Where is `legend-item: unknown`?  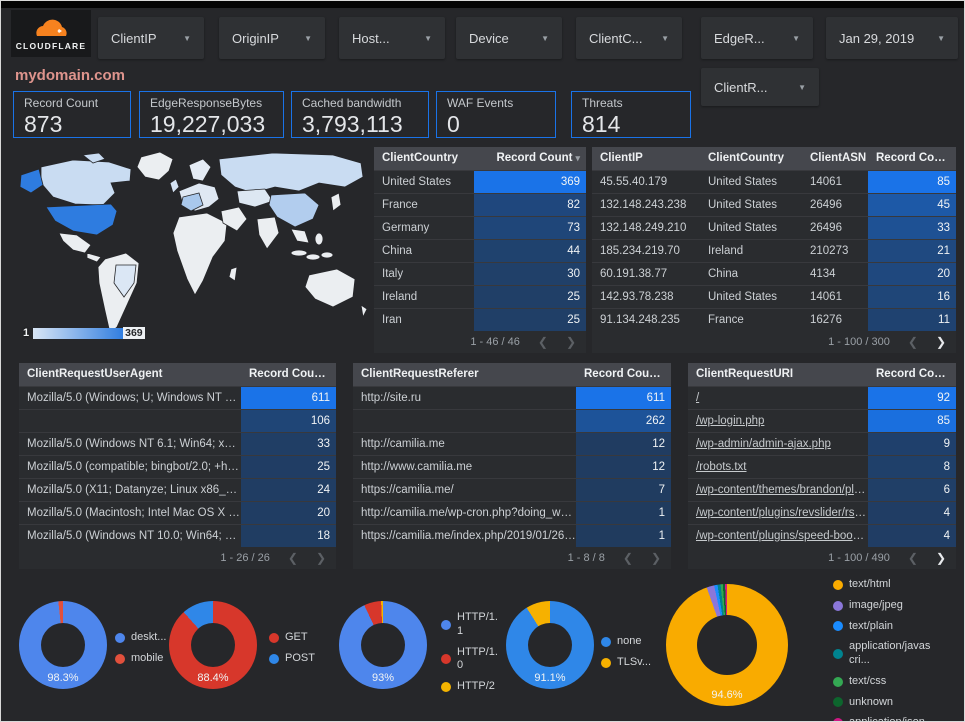 legend-item: unknown is located at coordinates (884, 703).